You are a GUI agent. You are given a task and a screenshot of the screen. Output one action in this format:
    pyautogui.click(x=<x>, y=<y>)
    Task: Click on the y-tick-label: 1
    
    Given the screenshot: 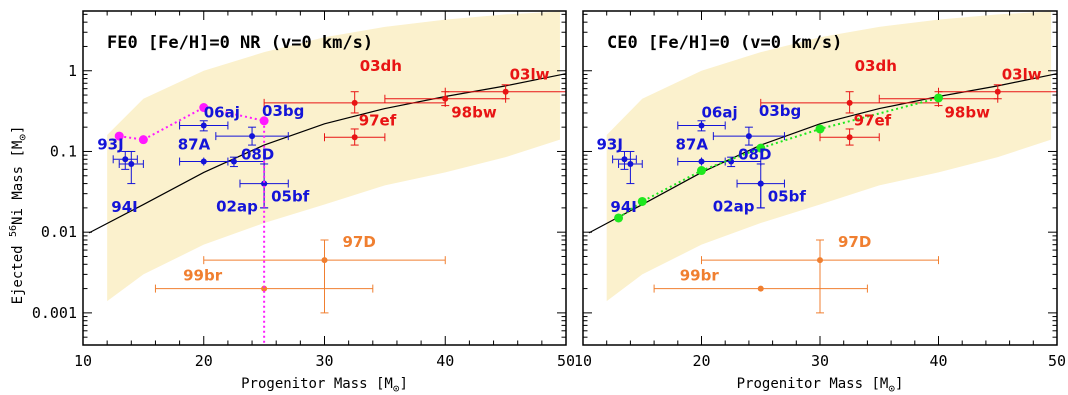 What is the action you would take?
    pyautogui.click(x=72, y=71)
    